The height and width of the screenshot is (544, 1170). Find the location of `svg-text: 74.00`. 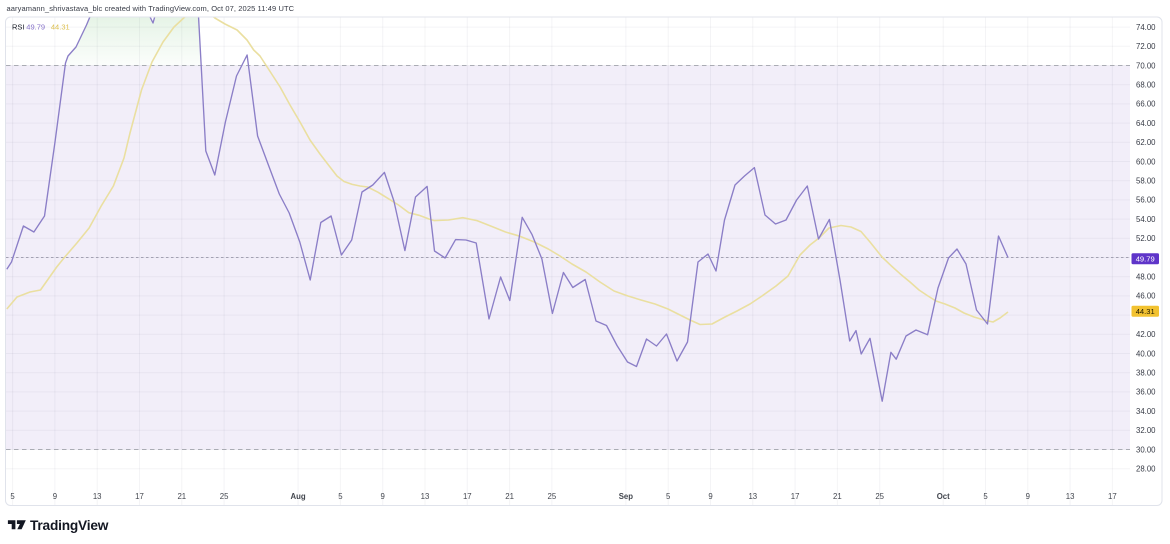

svg-text: 74.00 is located at coordinates (1146, 27).